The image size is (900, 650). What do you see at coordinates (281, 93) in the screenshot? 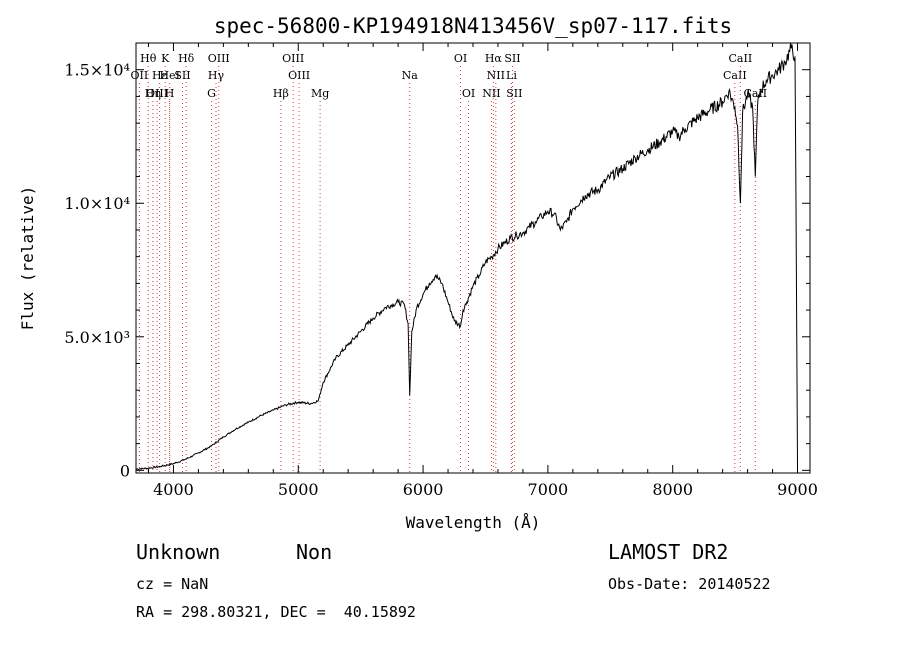
I see `marker-label: Hβ` at bounding box center [281, 93].